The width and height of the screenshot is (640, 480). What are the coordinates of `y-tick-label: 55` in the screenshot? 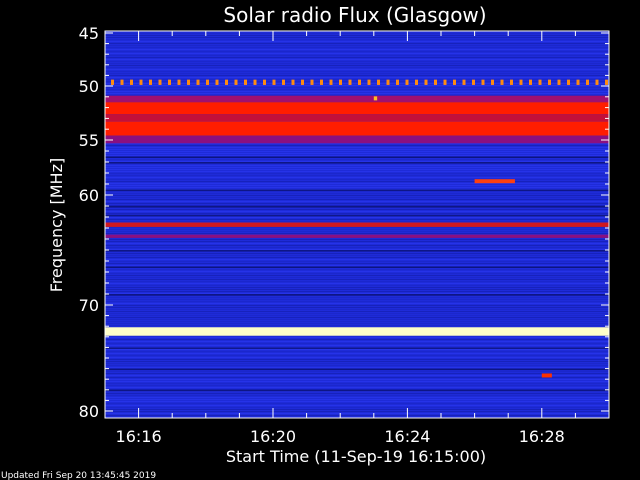 It's located at (89, 140).